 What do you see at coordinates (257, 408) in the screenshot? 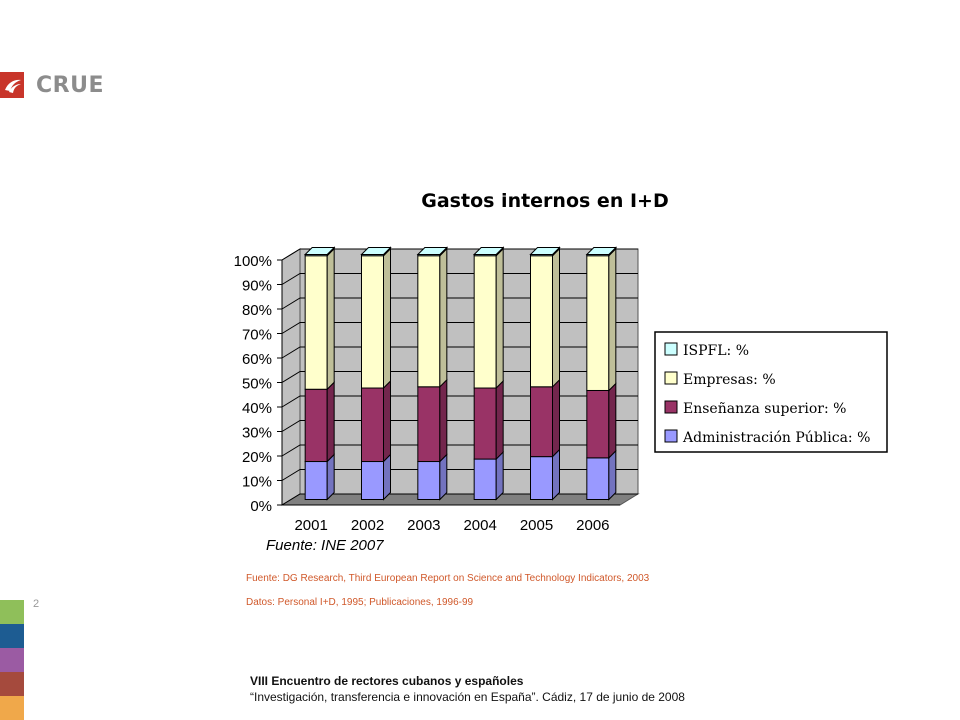
I see `y-tick-label: 40%` at bounding box center [257, 408].